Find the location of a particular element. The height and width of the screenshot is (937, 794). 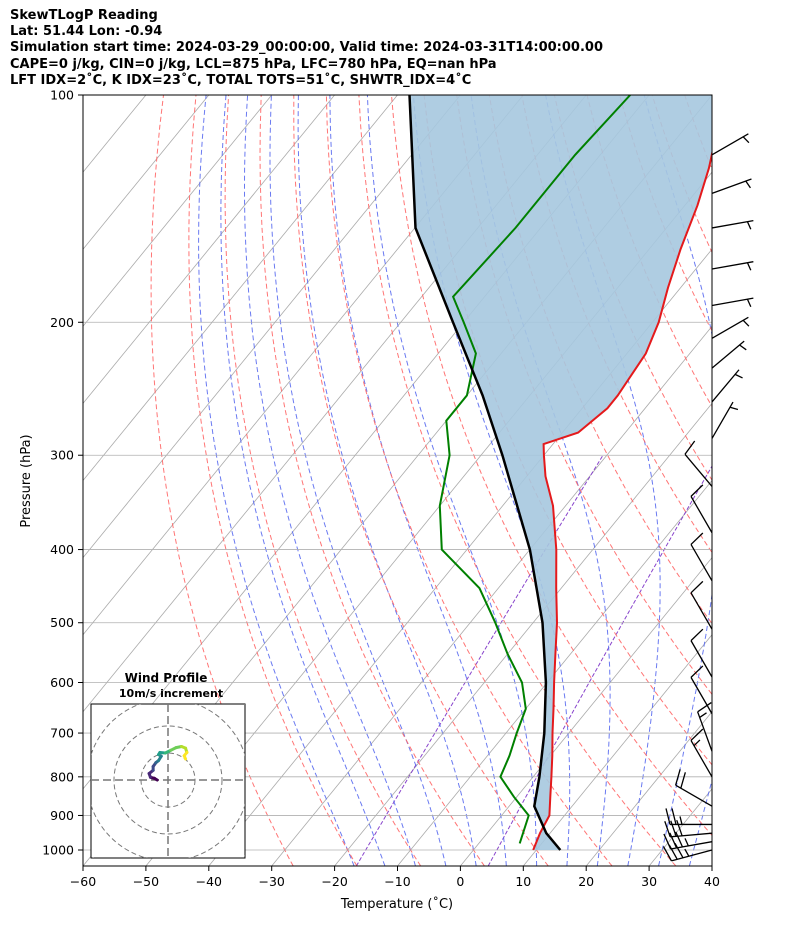

x-tick-label: −10 is located at coordinates (397, 881).